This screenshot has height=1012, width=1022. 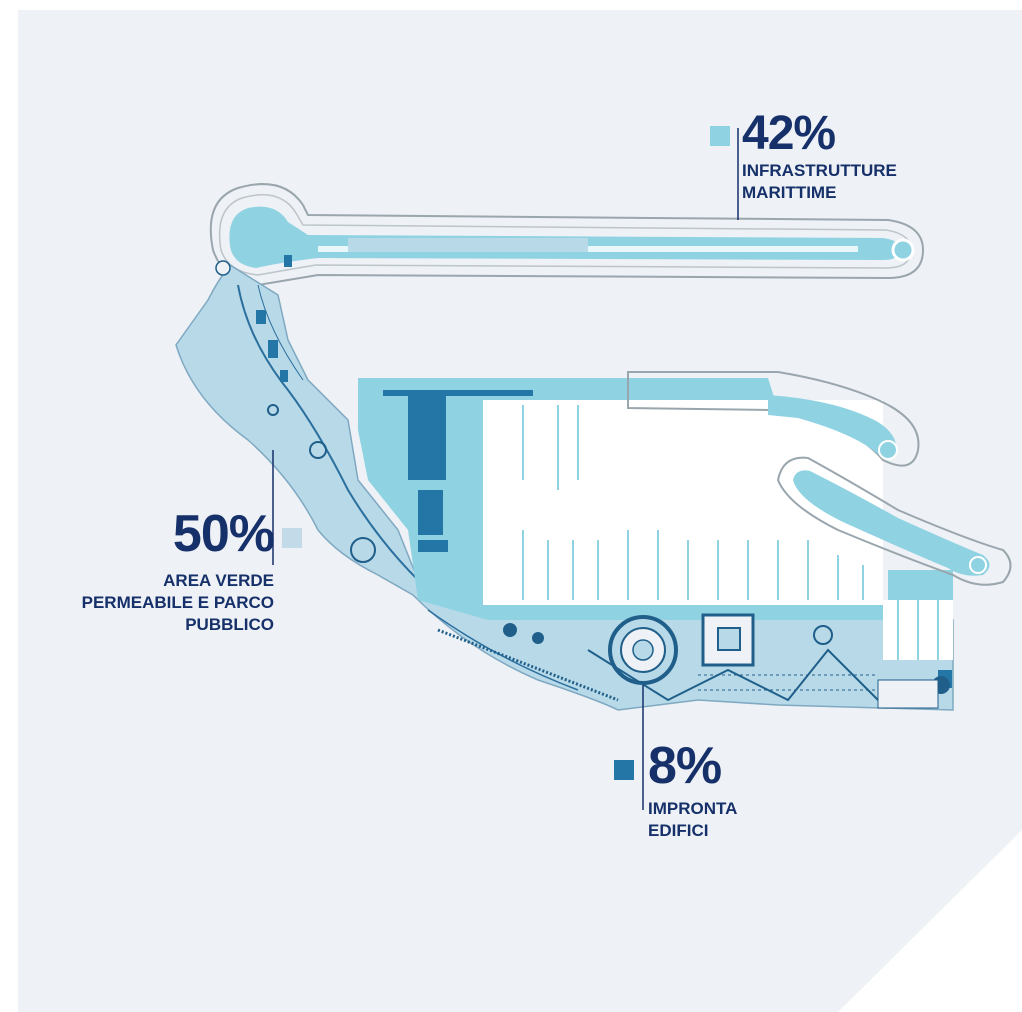 I want to click on maritime-percent: 42%, so click(x=789, y=133).